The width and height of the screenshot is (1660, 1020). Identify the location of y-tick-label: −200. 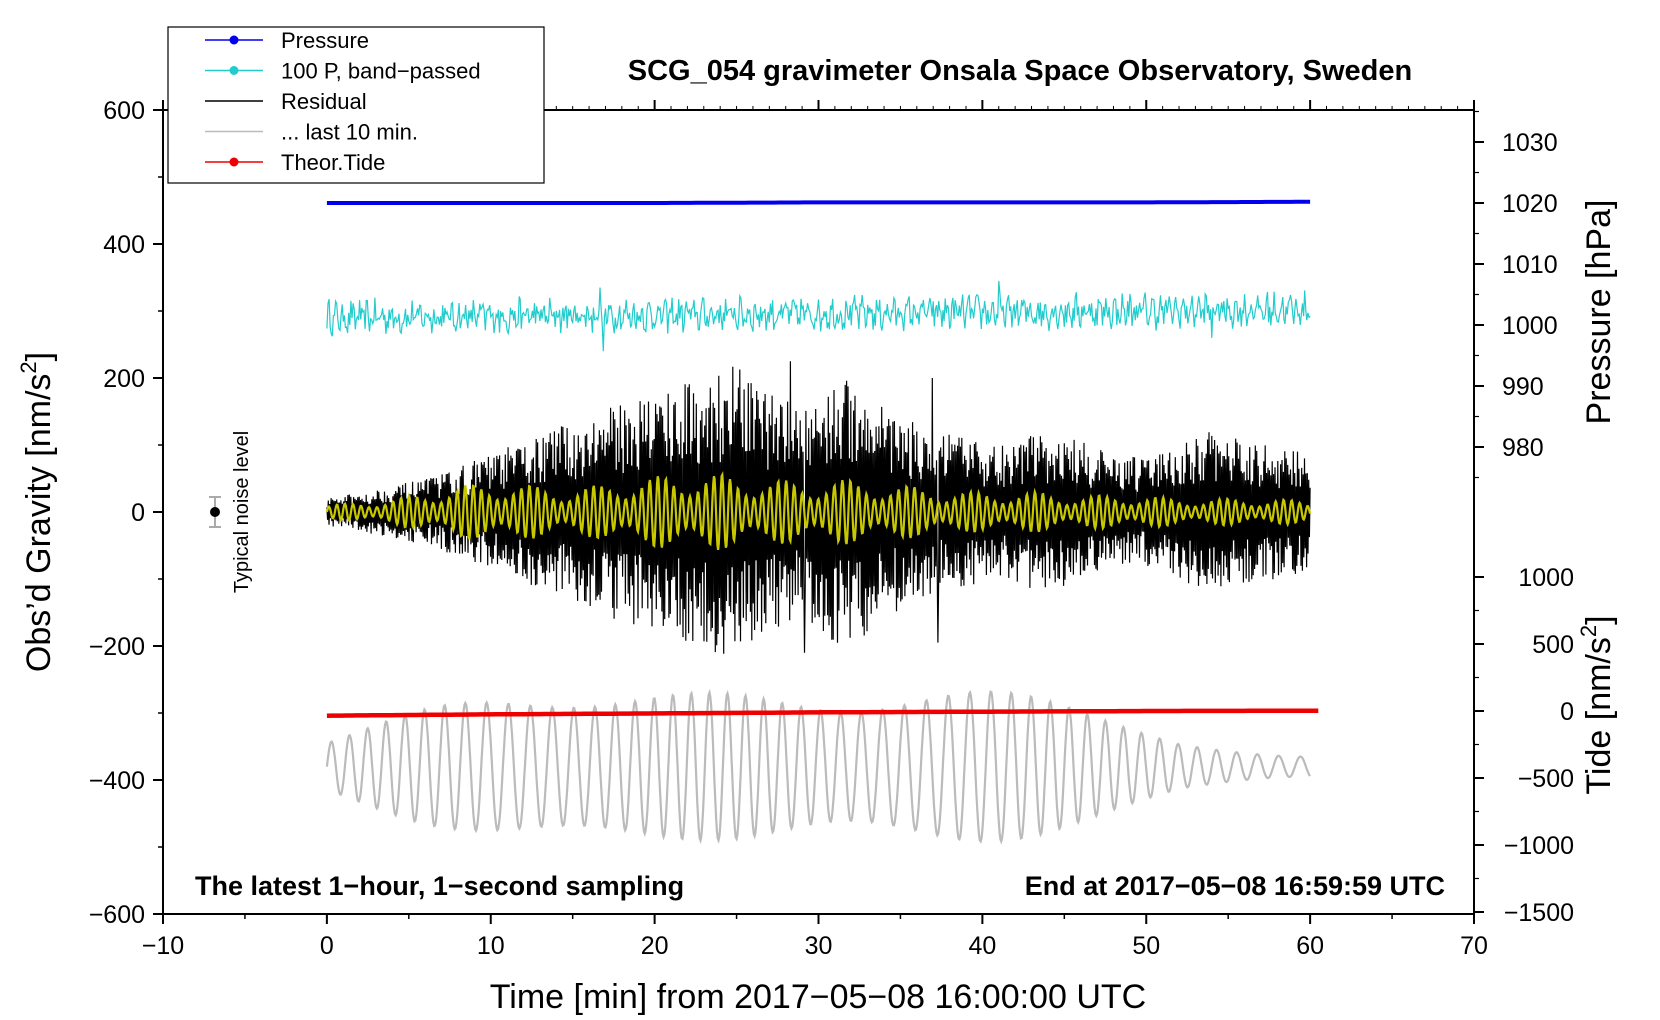
(117, 647).